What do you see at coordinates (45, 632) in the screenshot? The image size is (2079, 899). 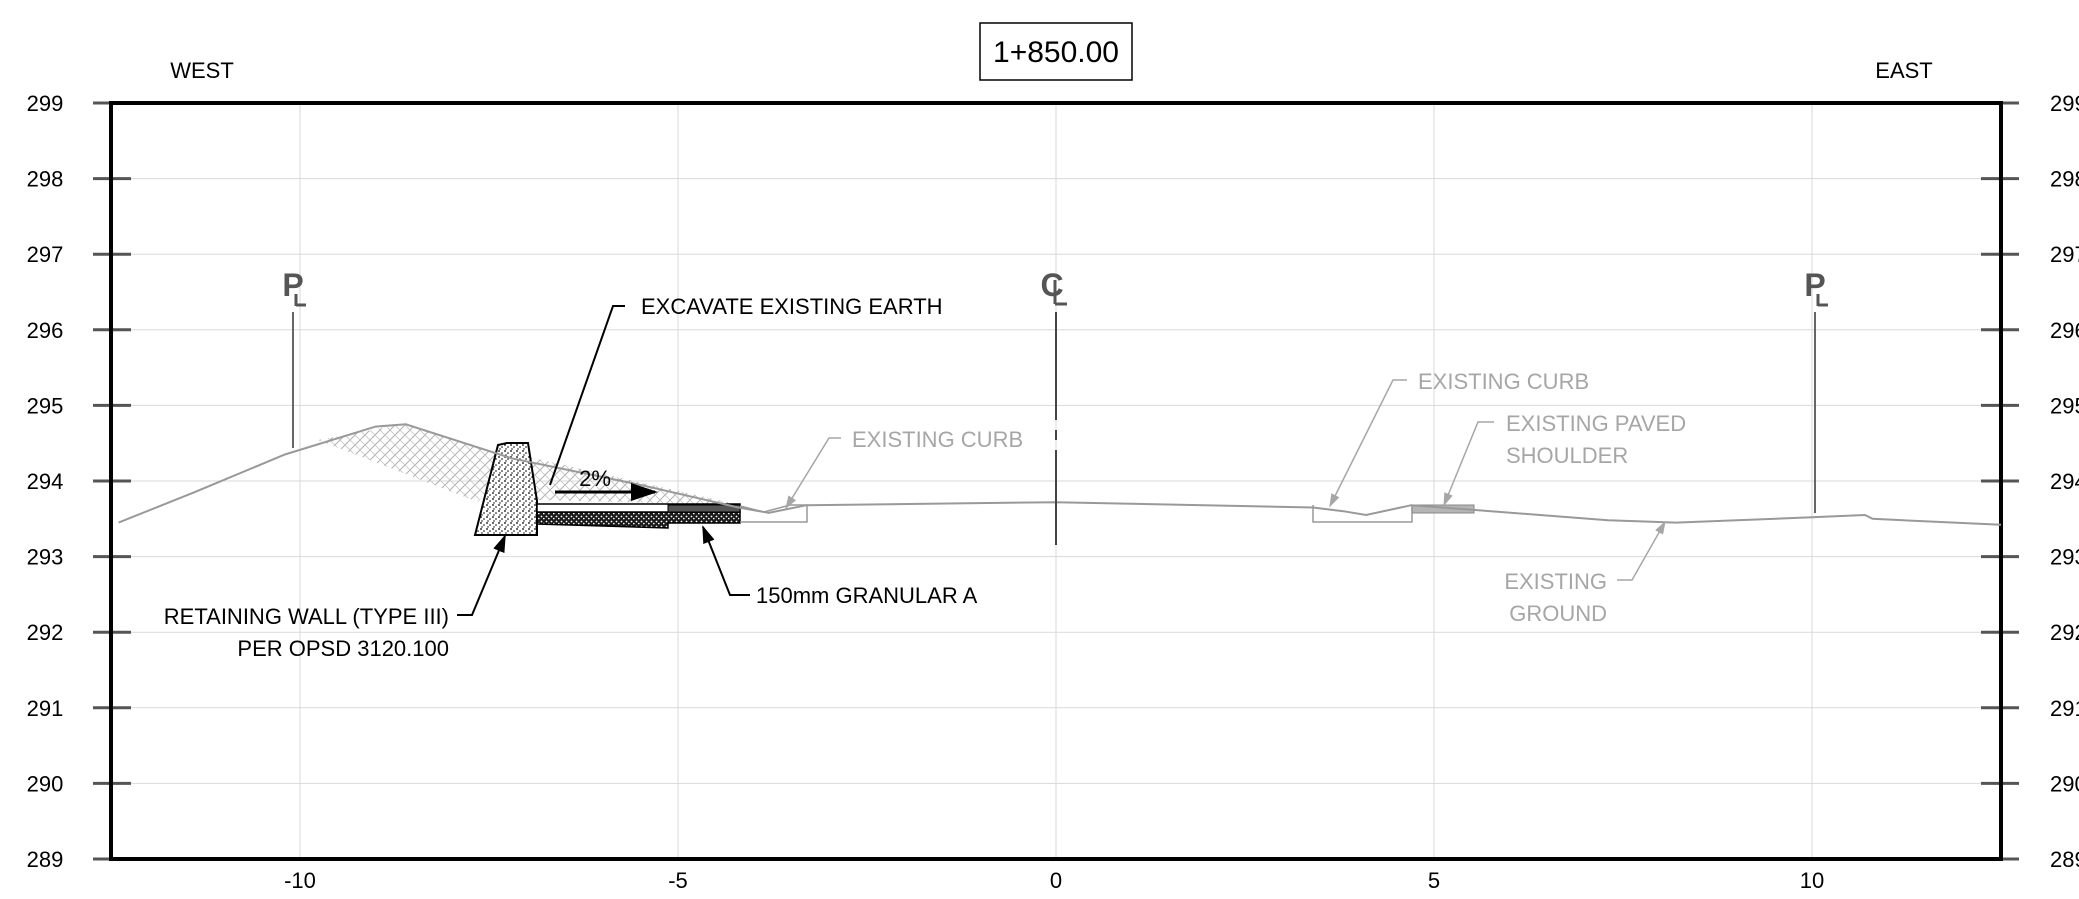 I see `elevation-tick-label: 292` at bounding box center [45, 632].